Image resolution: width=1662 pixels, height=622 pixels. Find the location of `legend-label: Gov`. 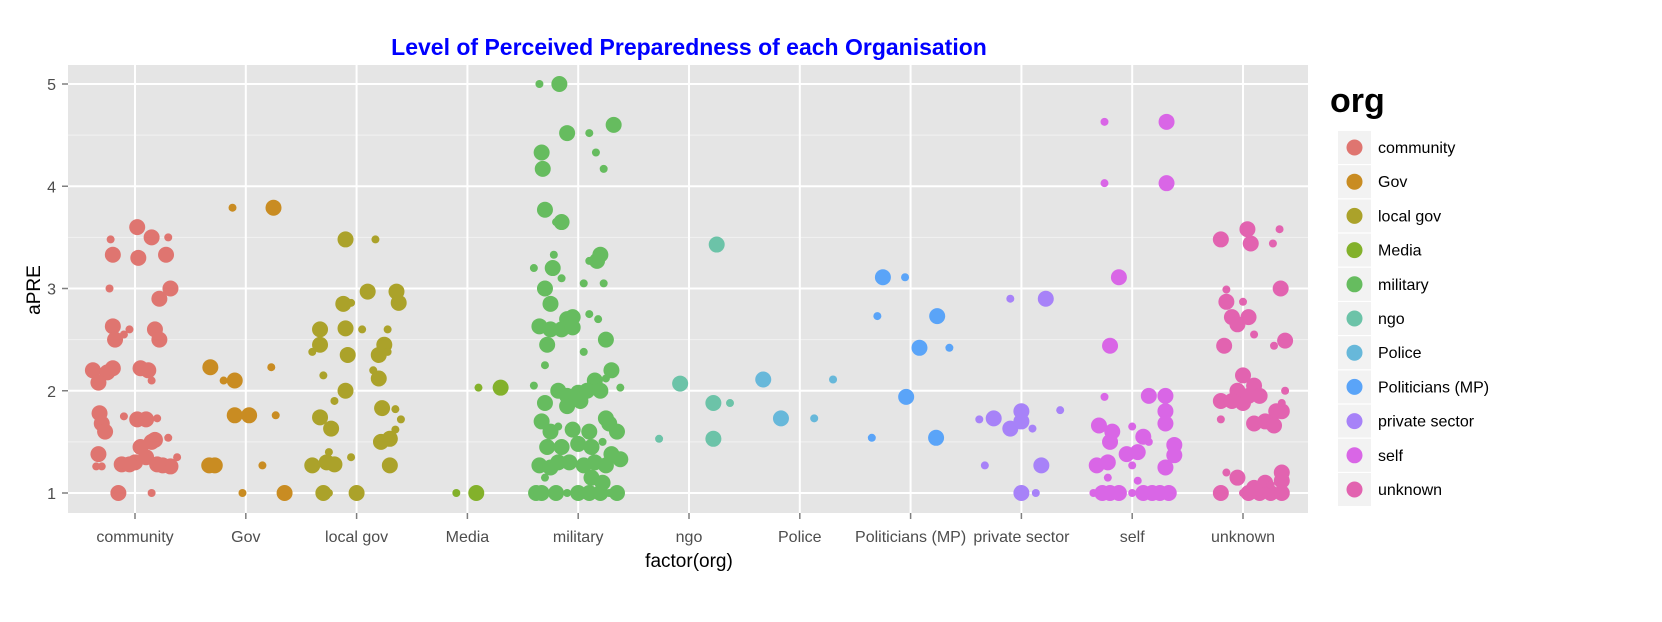

legend-label: Gov is located at coordinates (1392, 182).